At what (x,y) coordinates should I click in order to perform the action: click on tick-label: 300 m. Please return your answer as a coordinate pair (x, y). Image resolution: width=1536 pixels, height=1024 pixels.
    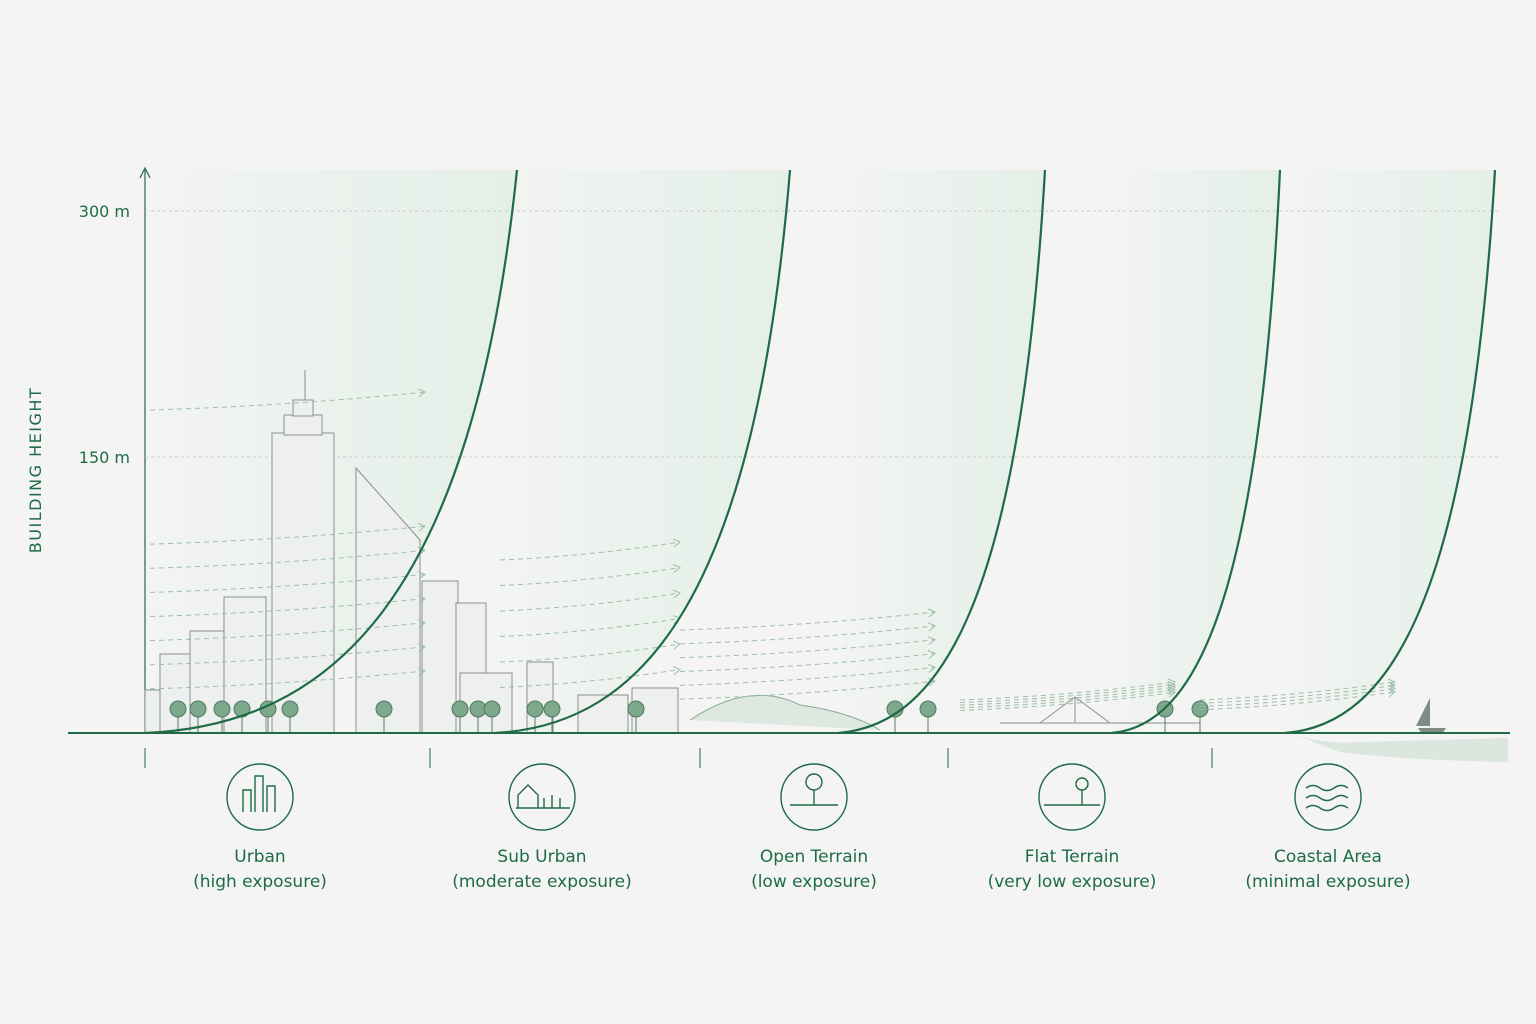
    Looking at the image, I should click on (104, 211).